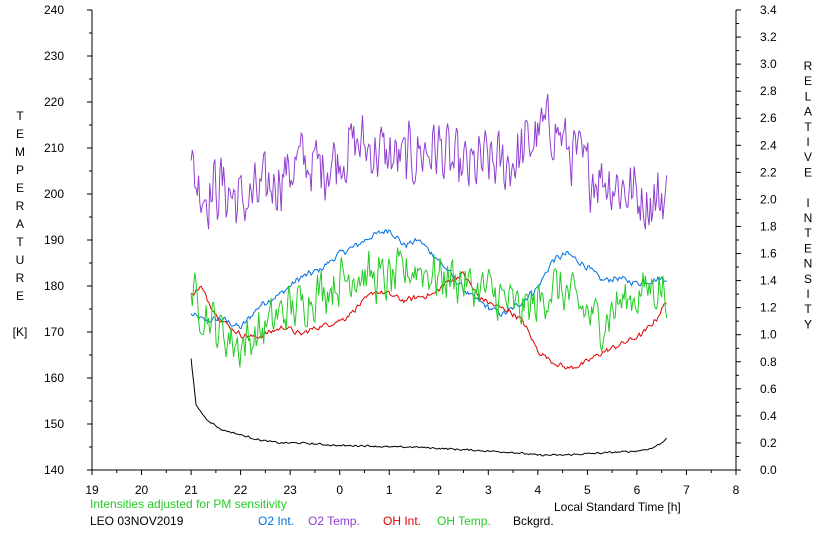 Image resolution: width=828 pixels, height=535 pixels. I want to click on legend-entry: O2 Int., so click(276, 521).